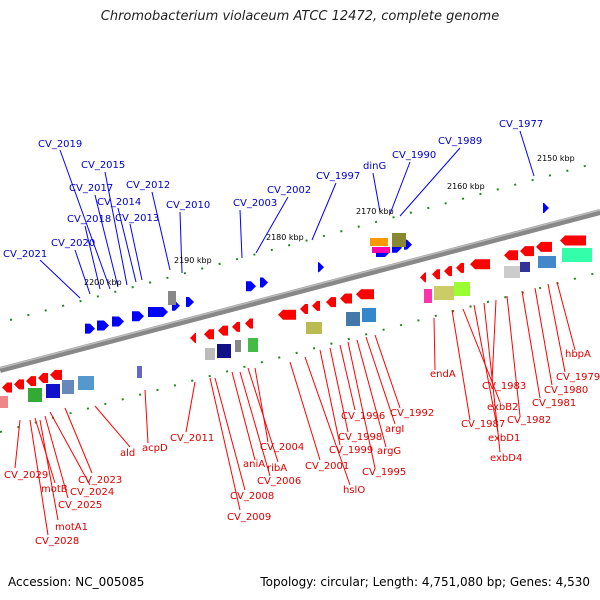  What do you see at coordinates (521, 124) in the screenshot?
I see `gene-label: CV_1977` at bounding box center [521, 124].